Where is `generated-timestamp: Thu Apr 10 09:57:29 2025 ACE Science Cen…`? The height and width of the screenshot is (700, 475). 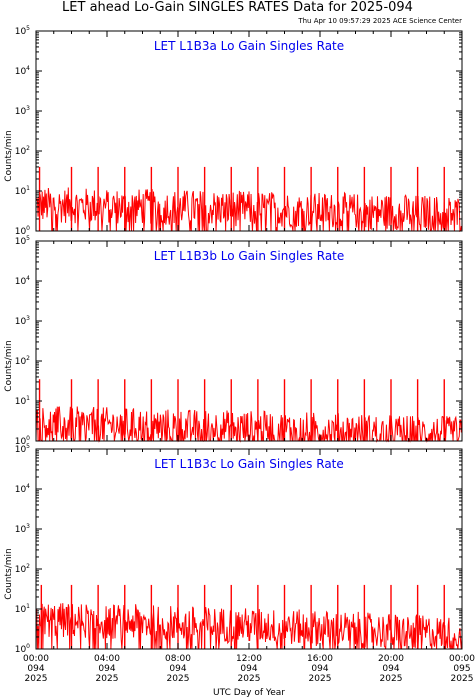 generated-timestamp: Thu Apr 10 09:57:29 2025 ACE Science Cen… is located at coordinates (380, 21).